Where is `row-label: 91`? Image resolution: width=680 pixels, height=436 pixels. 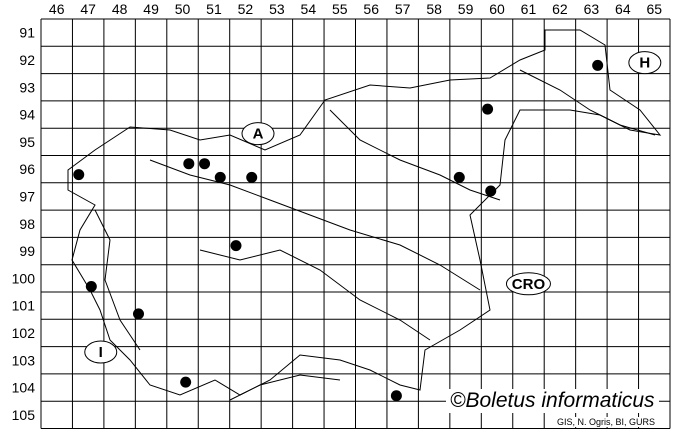
row-label: 91 is located at coordinates (27, 33).